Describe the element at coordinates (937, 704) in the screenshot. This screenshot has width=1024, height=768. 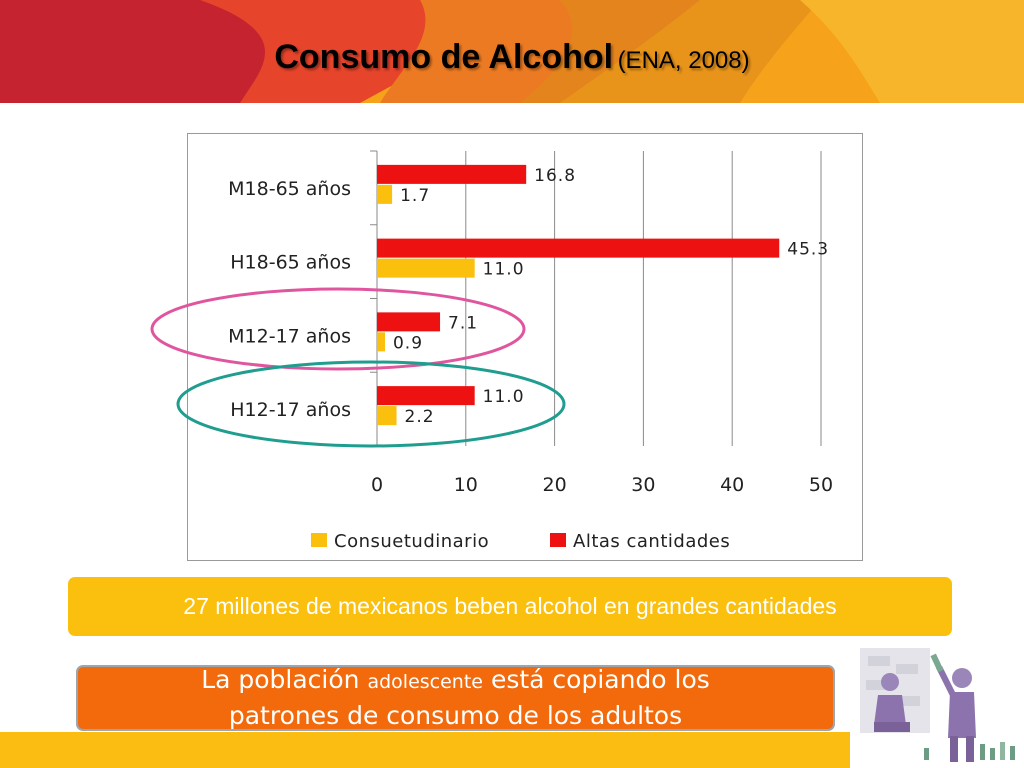
I see `drinking-figures-illustration` at that location.